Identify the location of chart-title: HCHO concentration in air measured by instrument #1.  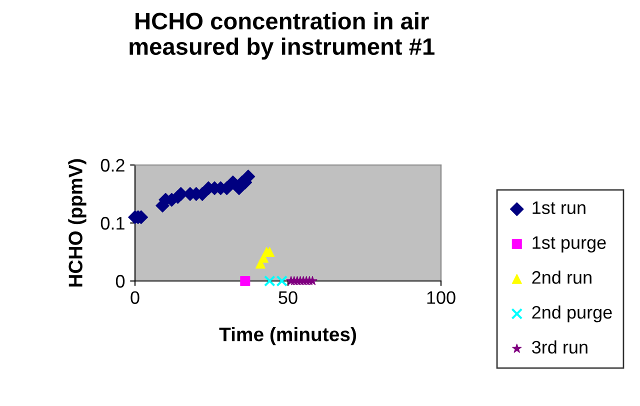
(282, 36).